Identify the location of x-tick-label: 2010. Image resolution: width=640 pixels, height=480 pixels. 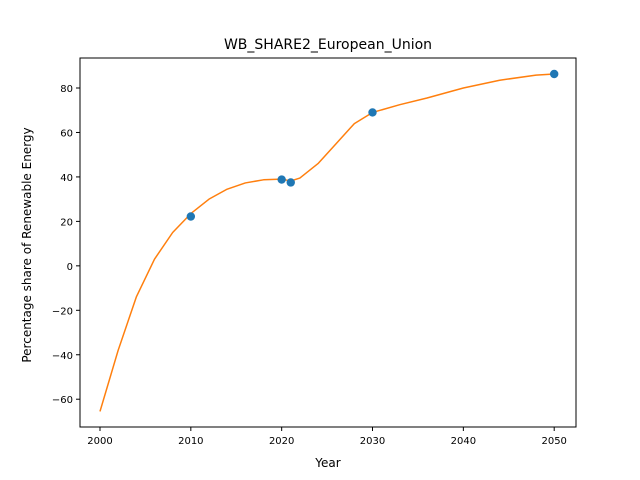
(190, 441).